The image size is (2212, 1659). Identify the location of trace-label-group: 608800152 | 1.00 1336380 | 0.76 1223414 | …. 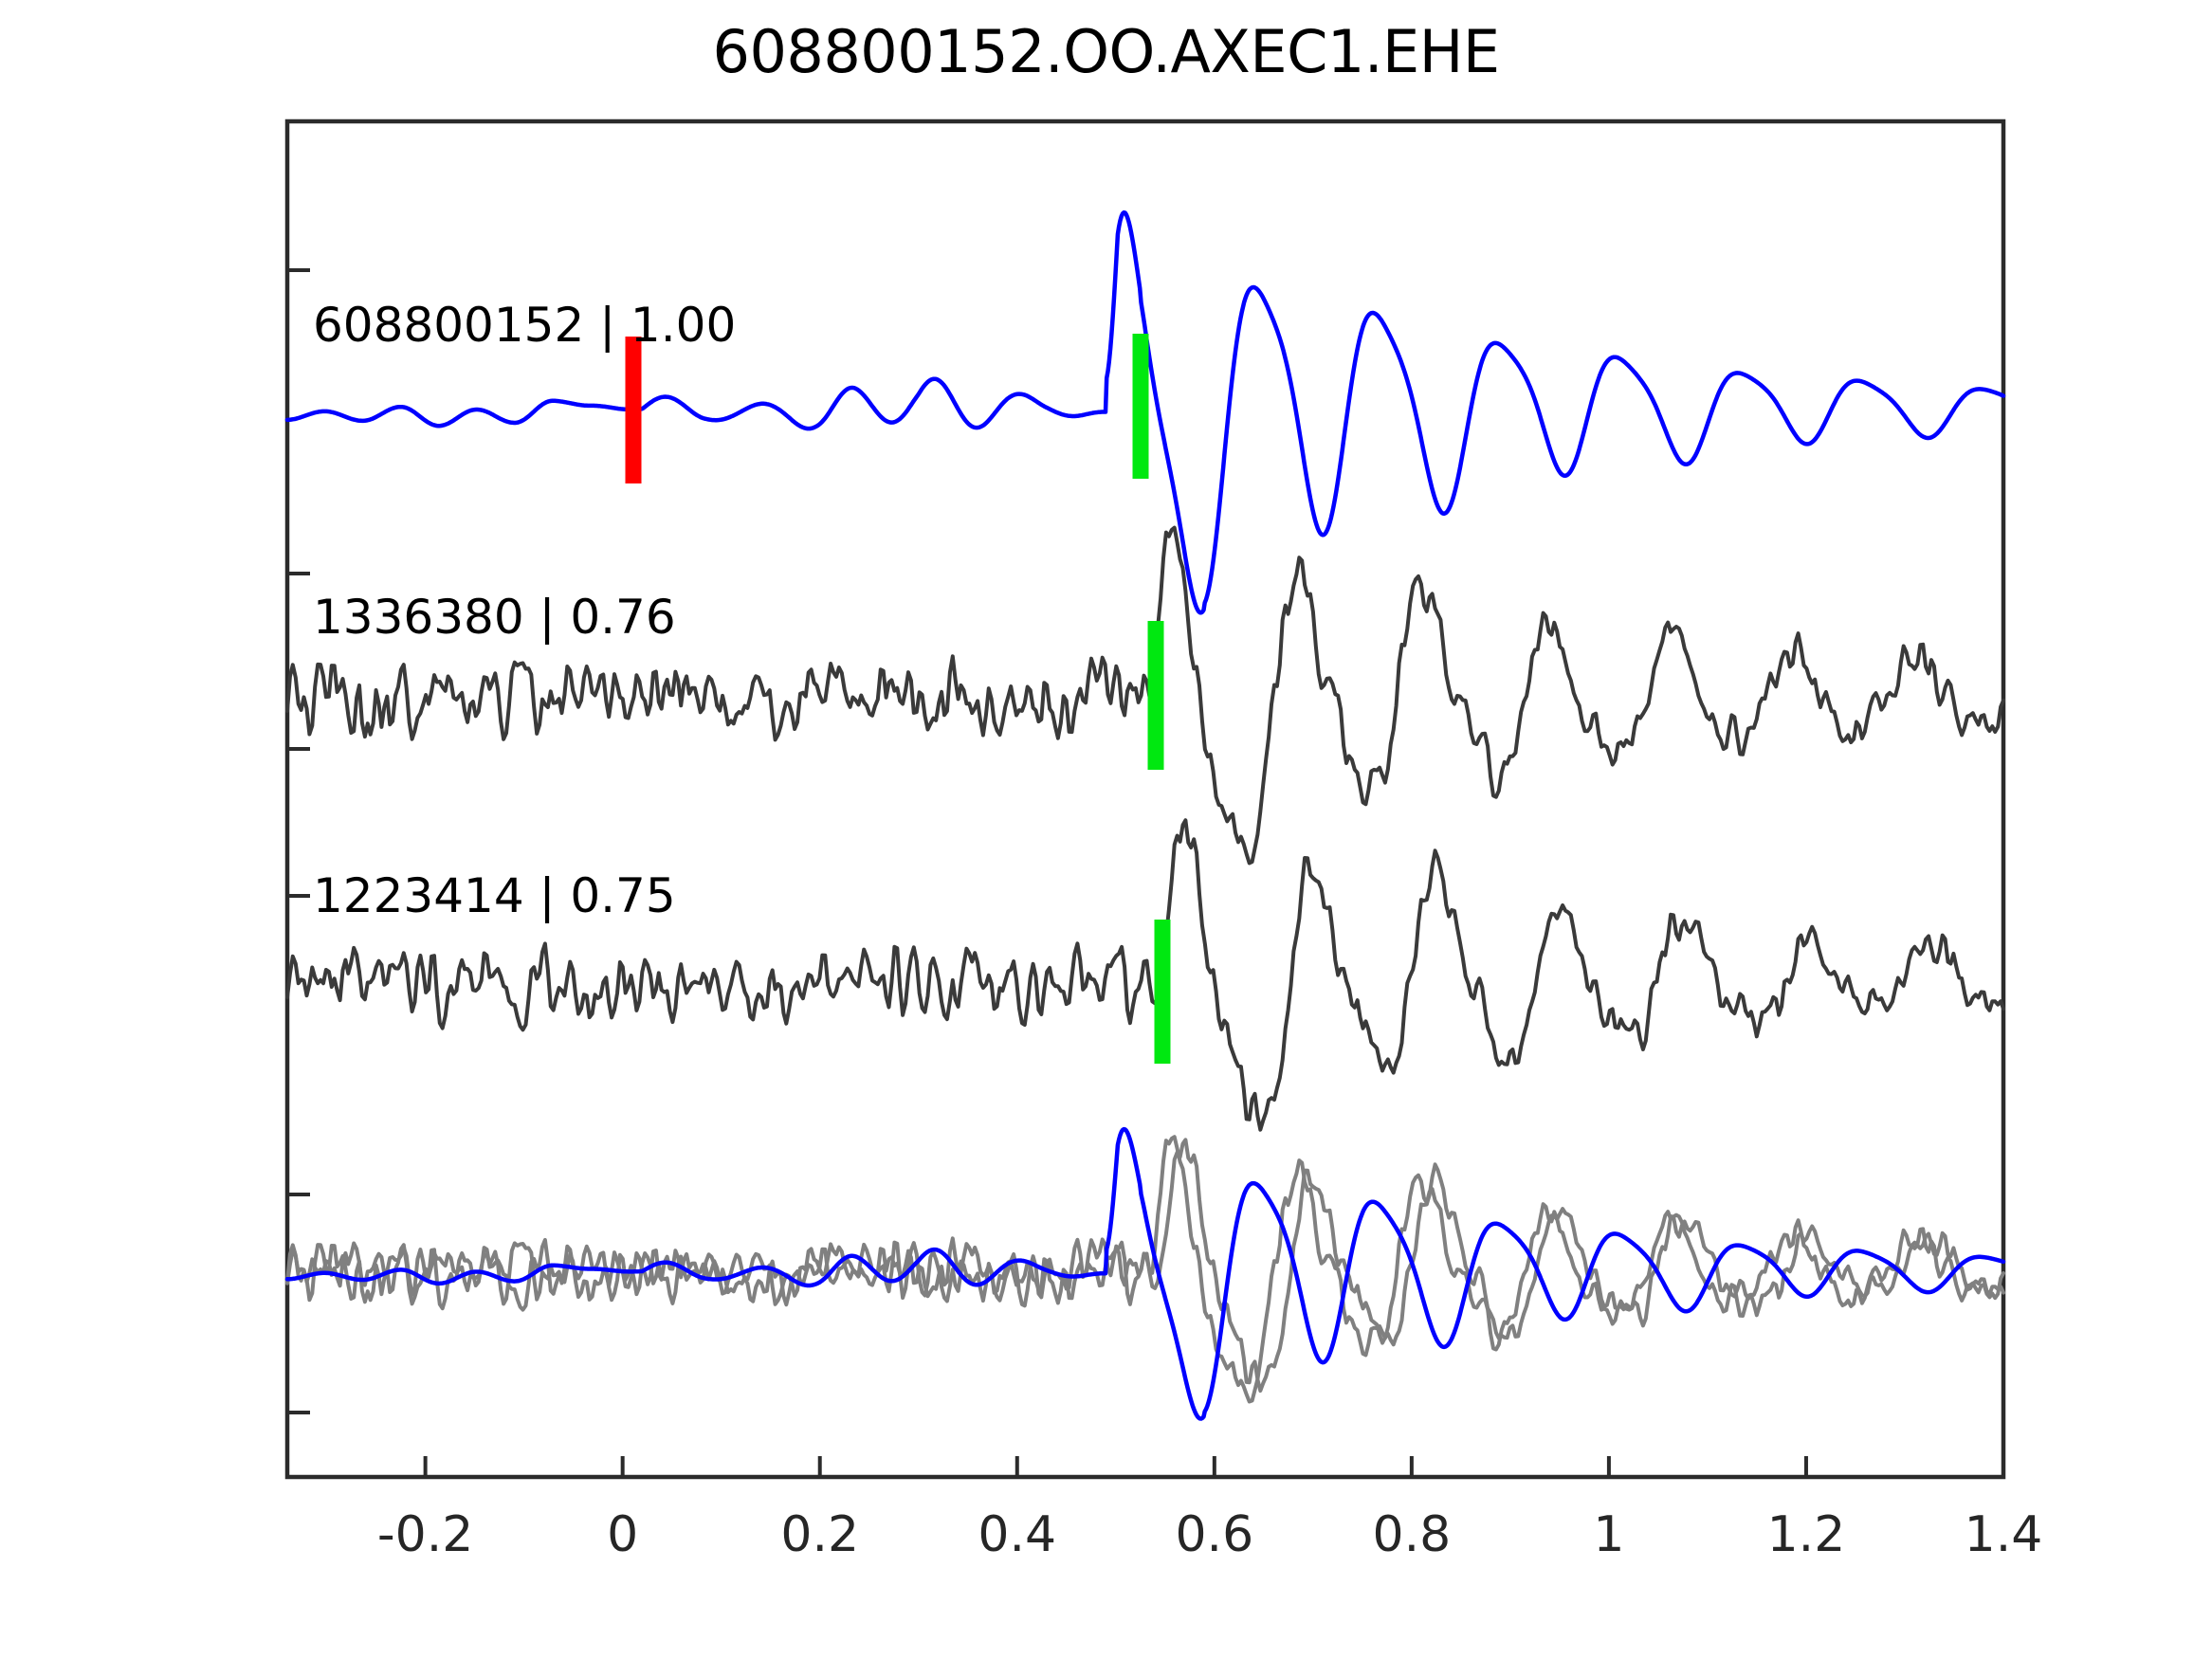
(524, 610).